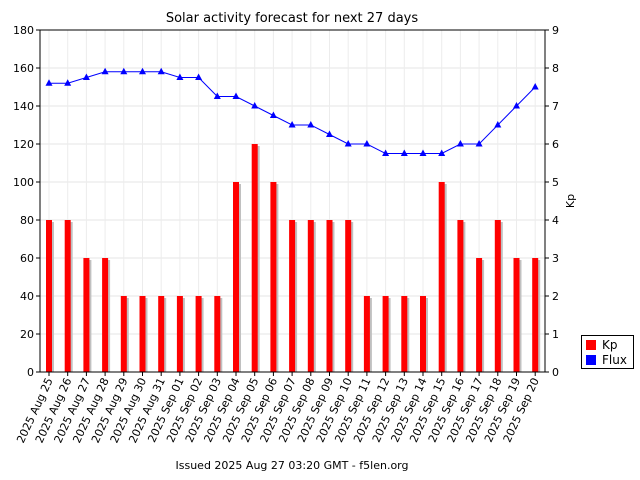 This screenshot has height=480, width=640. Describe the element at coordinates (555, 220) in the screenshot. I see `right-tick-label: 4` at that location.